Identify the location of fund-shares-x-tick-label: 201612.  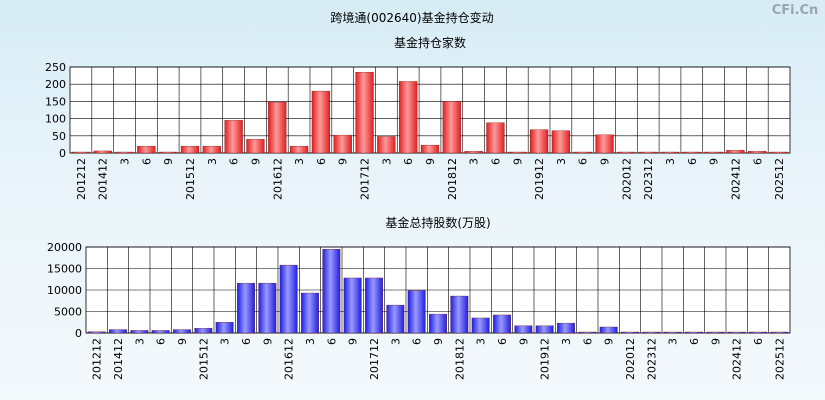
(289, 359).